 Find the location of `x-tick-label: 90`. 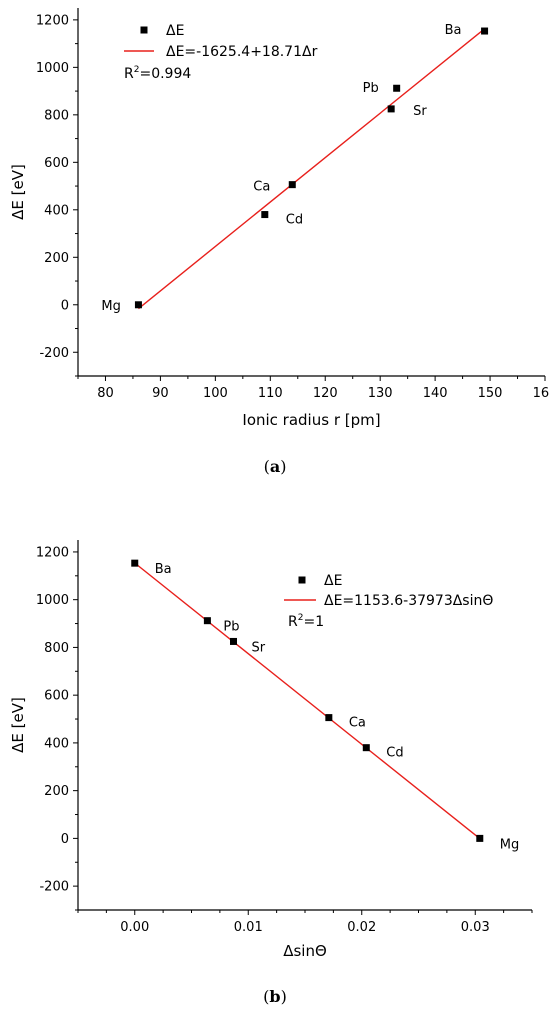

x-tick-label: 90 is located at coordinates (160, 393).